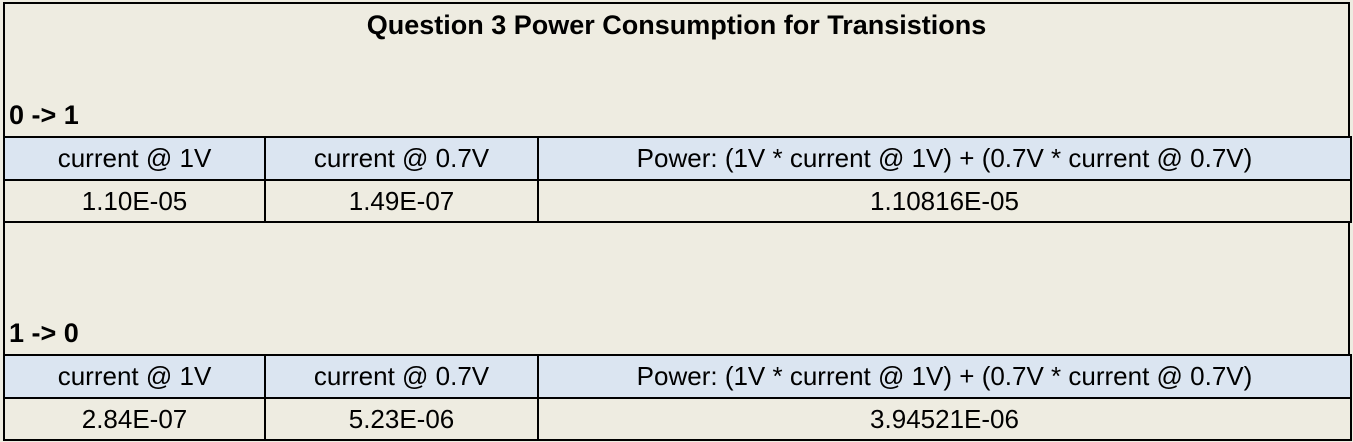 Image resolution: width=1353 pixels, height=442 pixels. I want to click on value-row: 1.10E-05 1.49E-07 1.10816E-05, so click(677, 201).